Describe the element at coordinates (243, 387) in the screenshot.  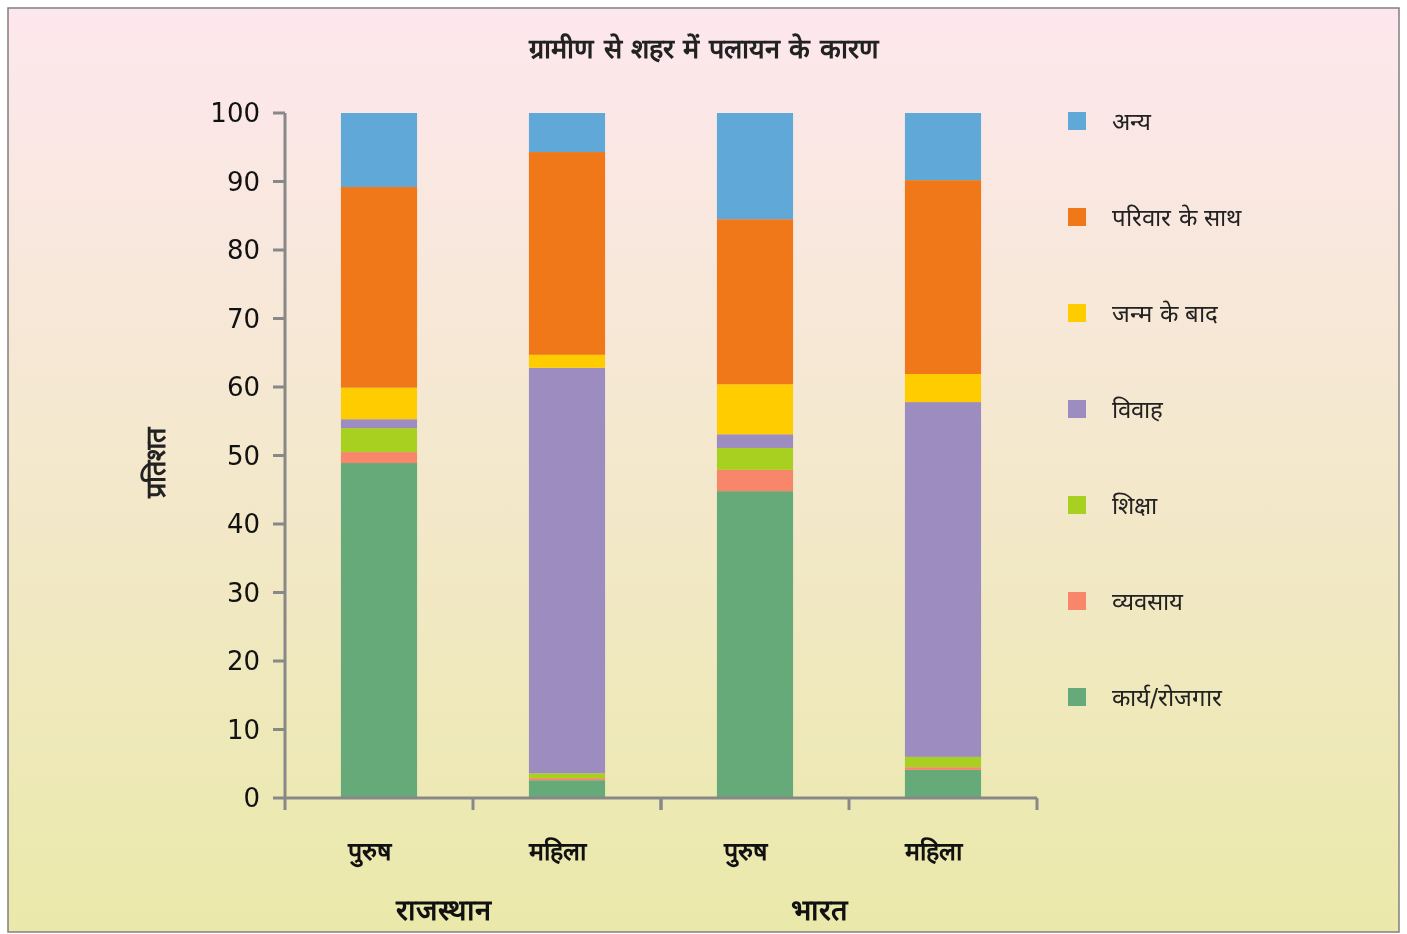
I see `y-tick-label: 60` at that location.